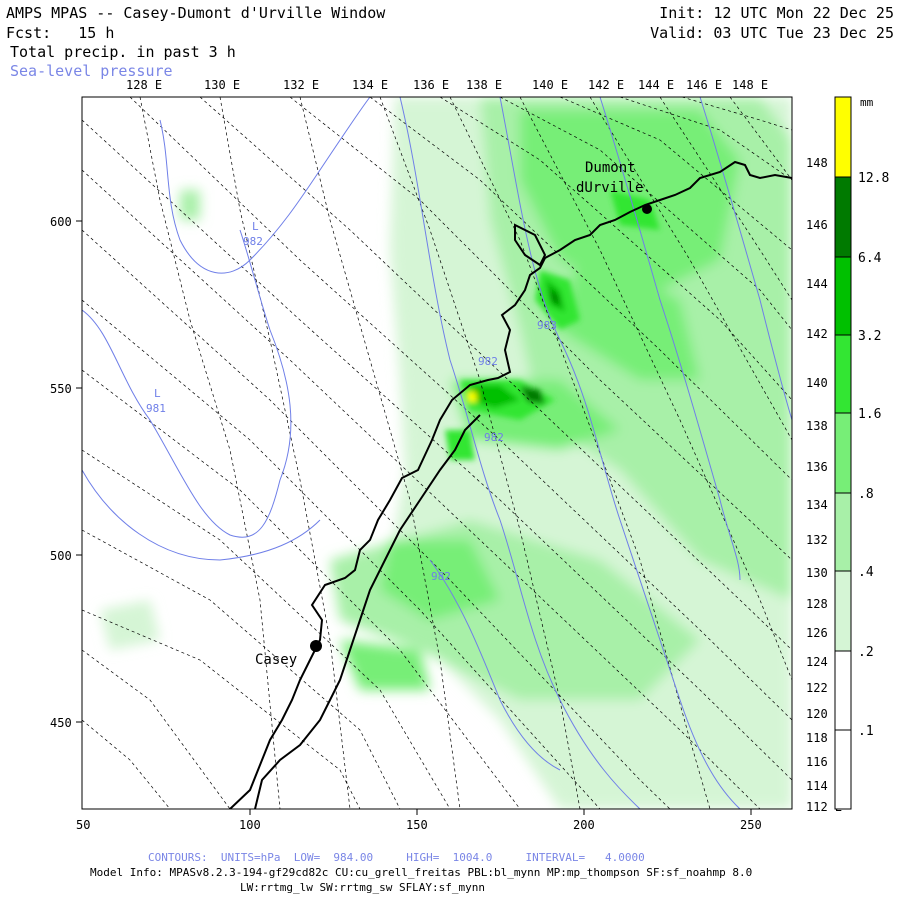 The width and height of the screenshot is (900, 900). What do you see at coordinates (861, 453) in the screenshot?
I see `color-legend: mm 12.8 6.4 3.2 1.6 .8 .4 .2 .1` at bounding box center [861, 453].